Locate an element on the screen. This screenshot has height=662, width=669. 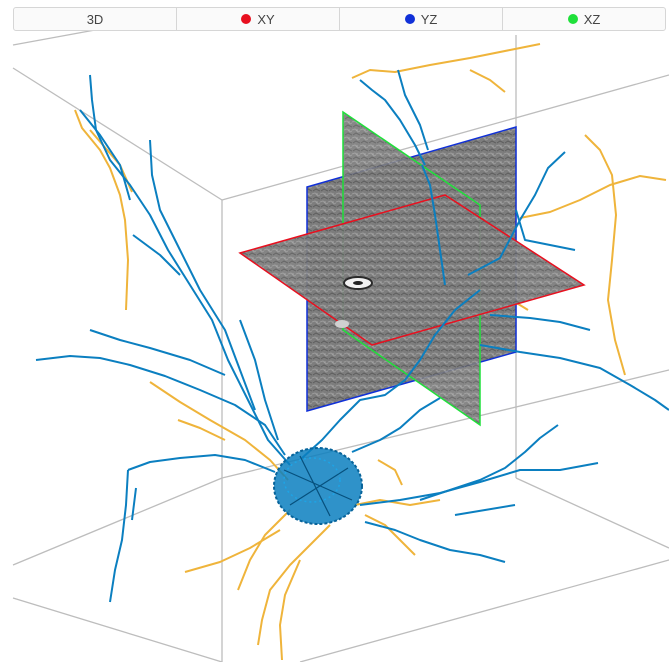
tab-xy: XY is located at coordinates (258, 19).